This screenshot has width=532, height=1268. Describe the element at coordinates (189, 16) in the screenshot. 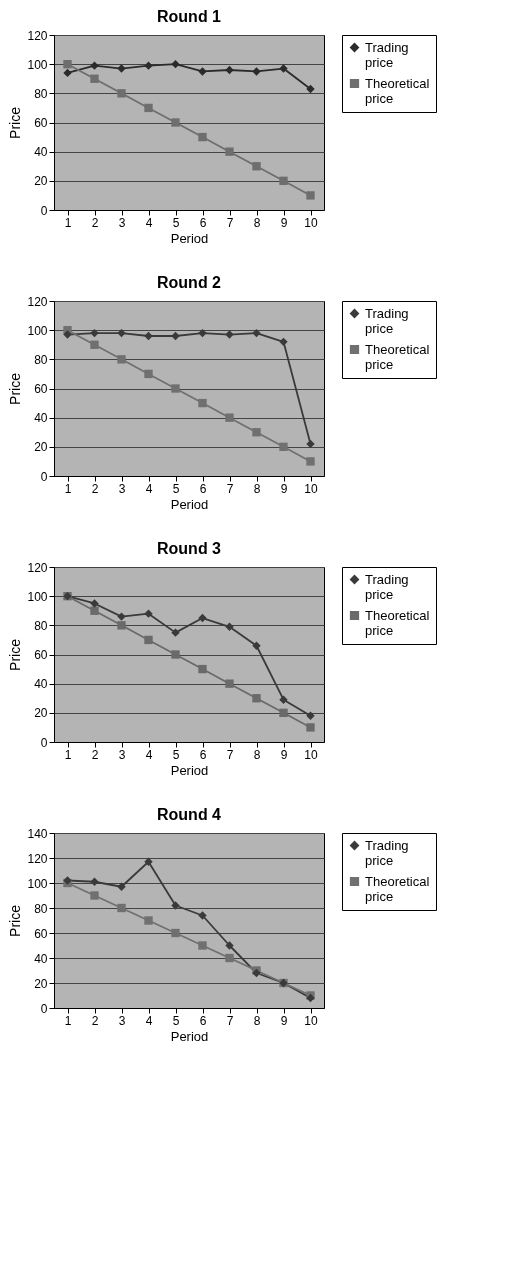

I see `chart-title: Round 1` at that location.